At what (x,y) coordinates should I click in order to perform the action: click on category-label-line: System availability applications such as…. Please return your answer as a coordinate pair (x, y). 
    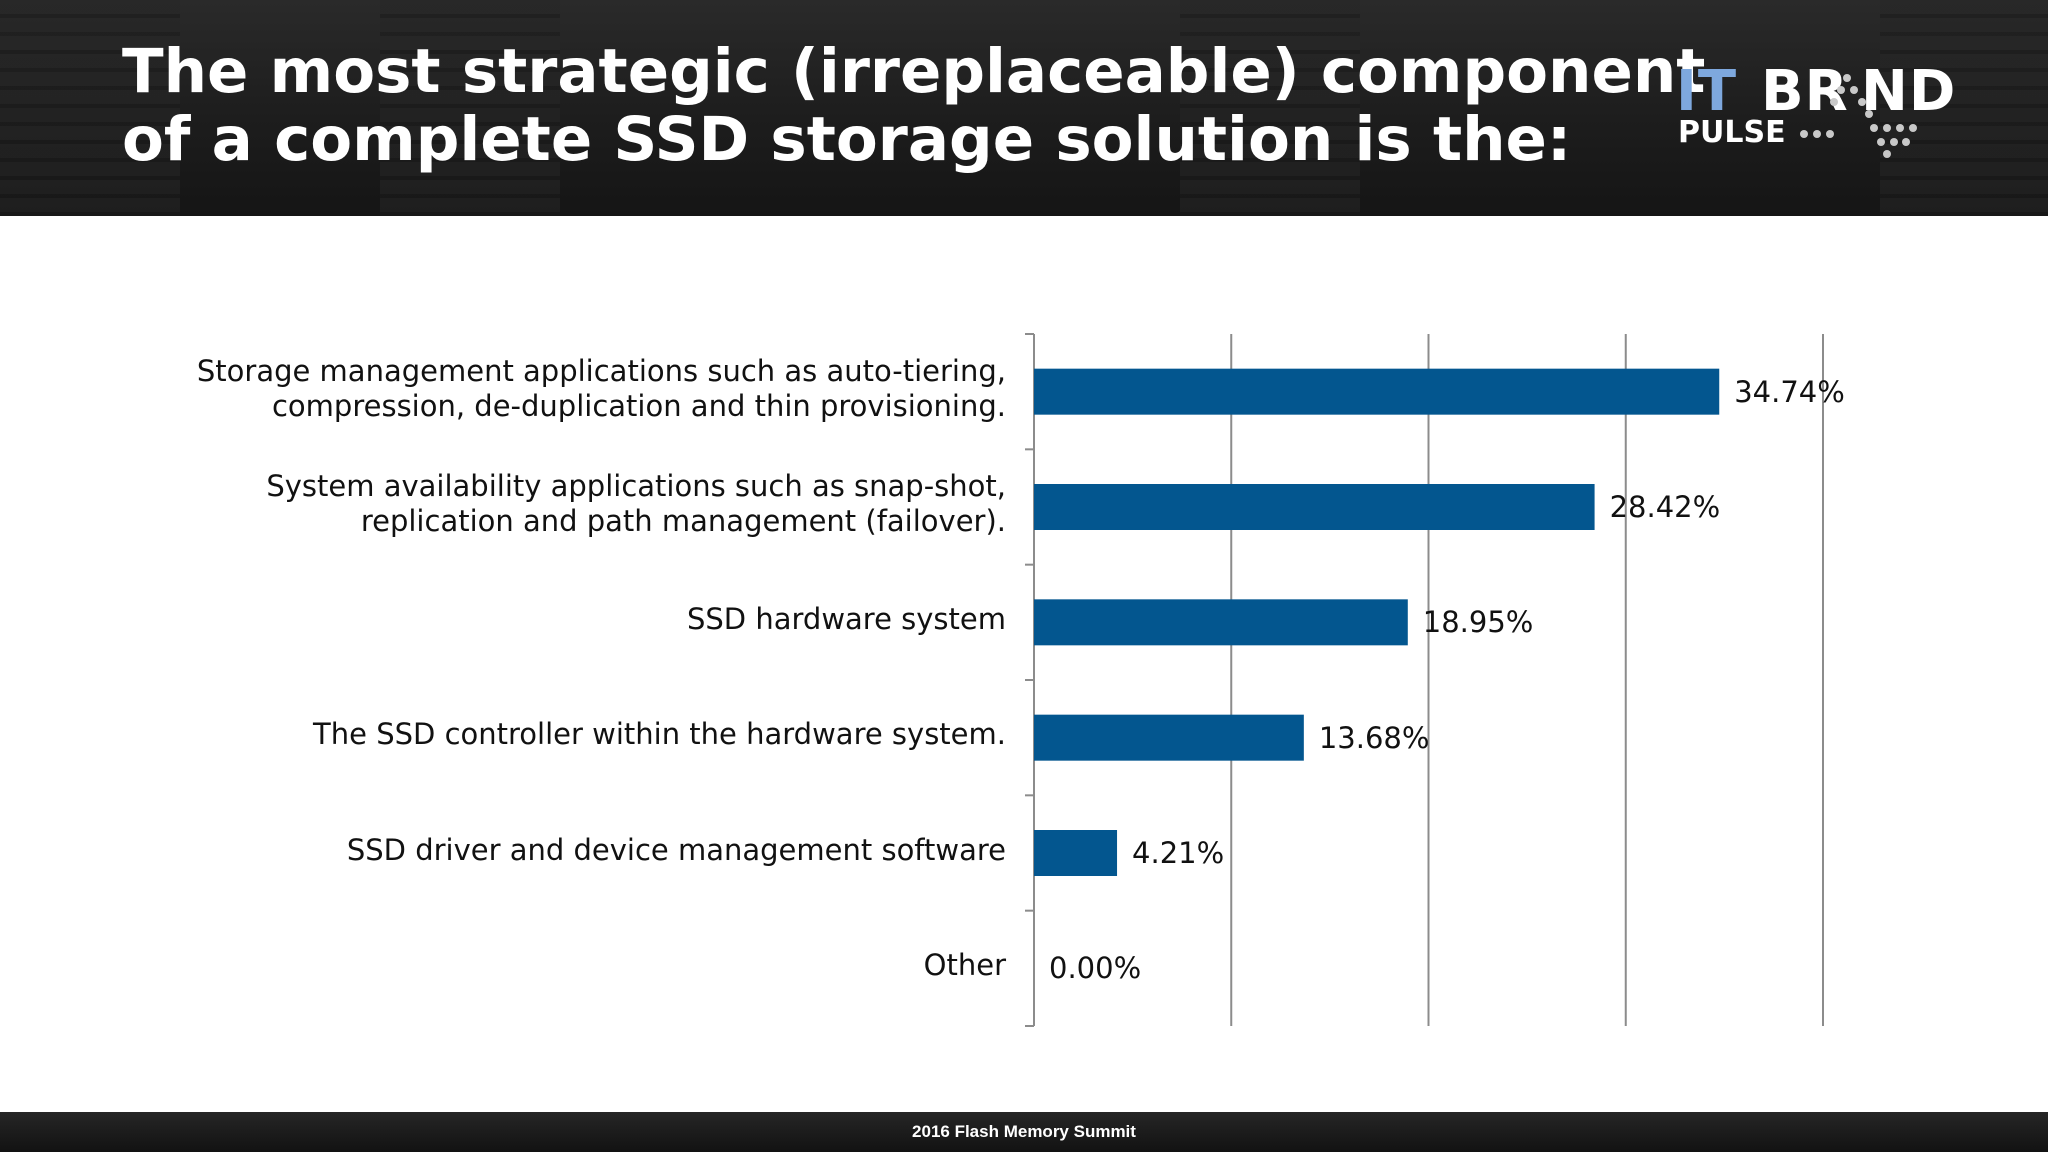
    Looking at the image, I should click on (636, 486).